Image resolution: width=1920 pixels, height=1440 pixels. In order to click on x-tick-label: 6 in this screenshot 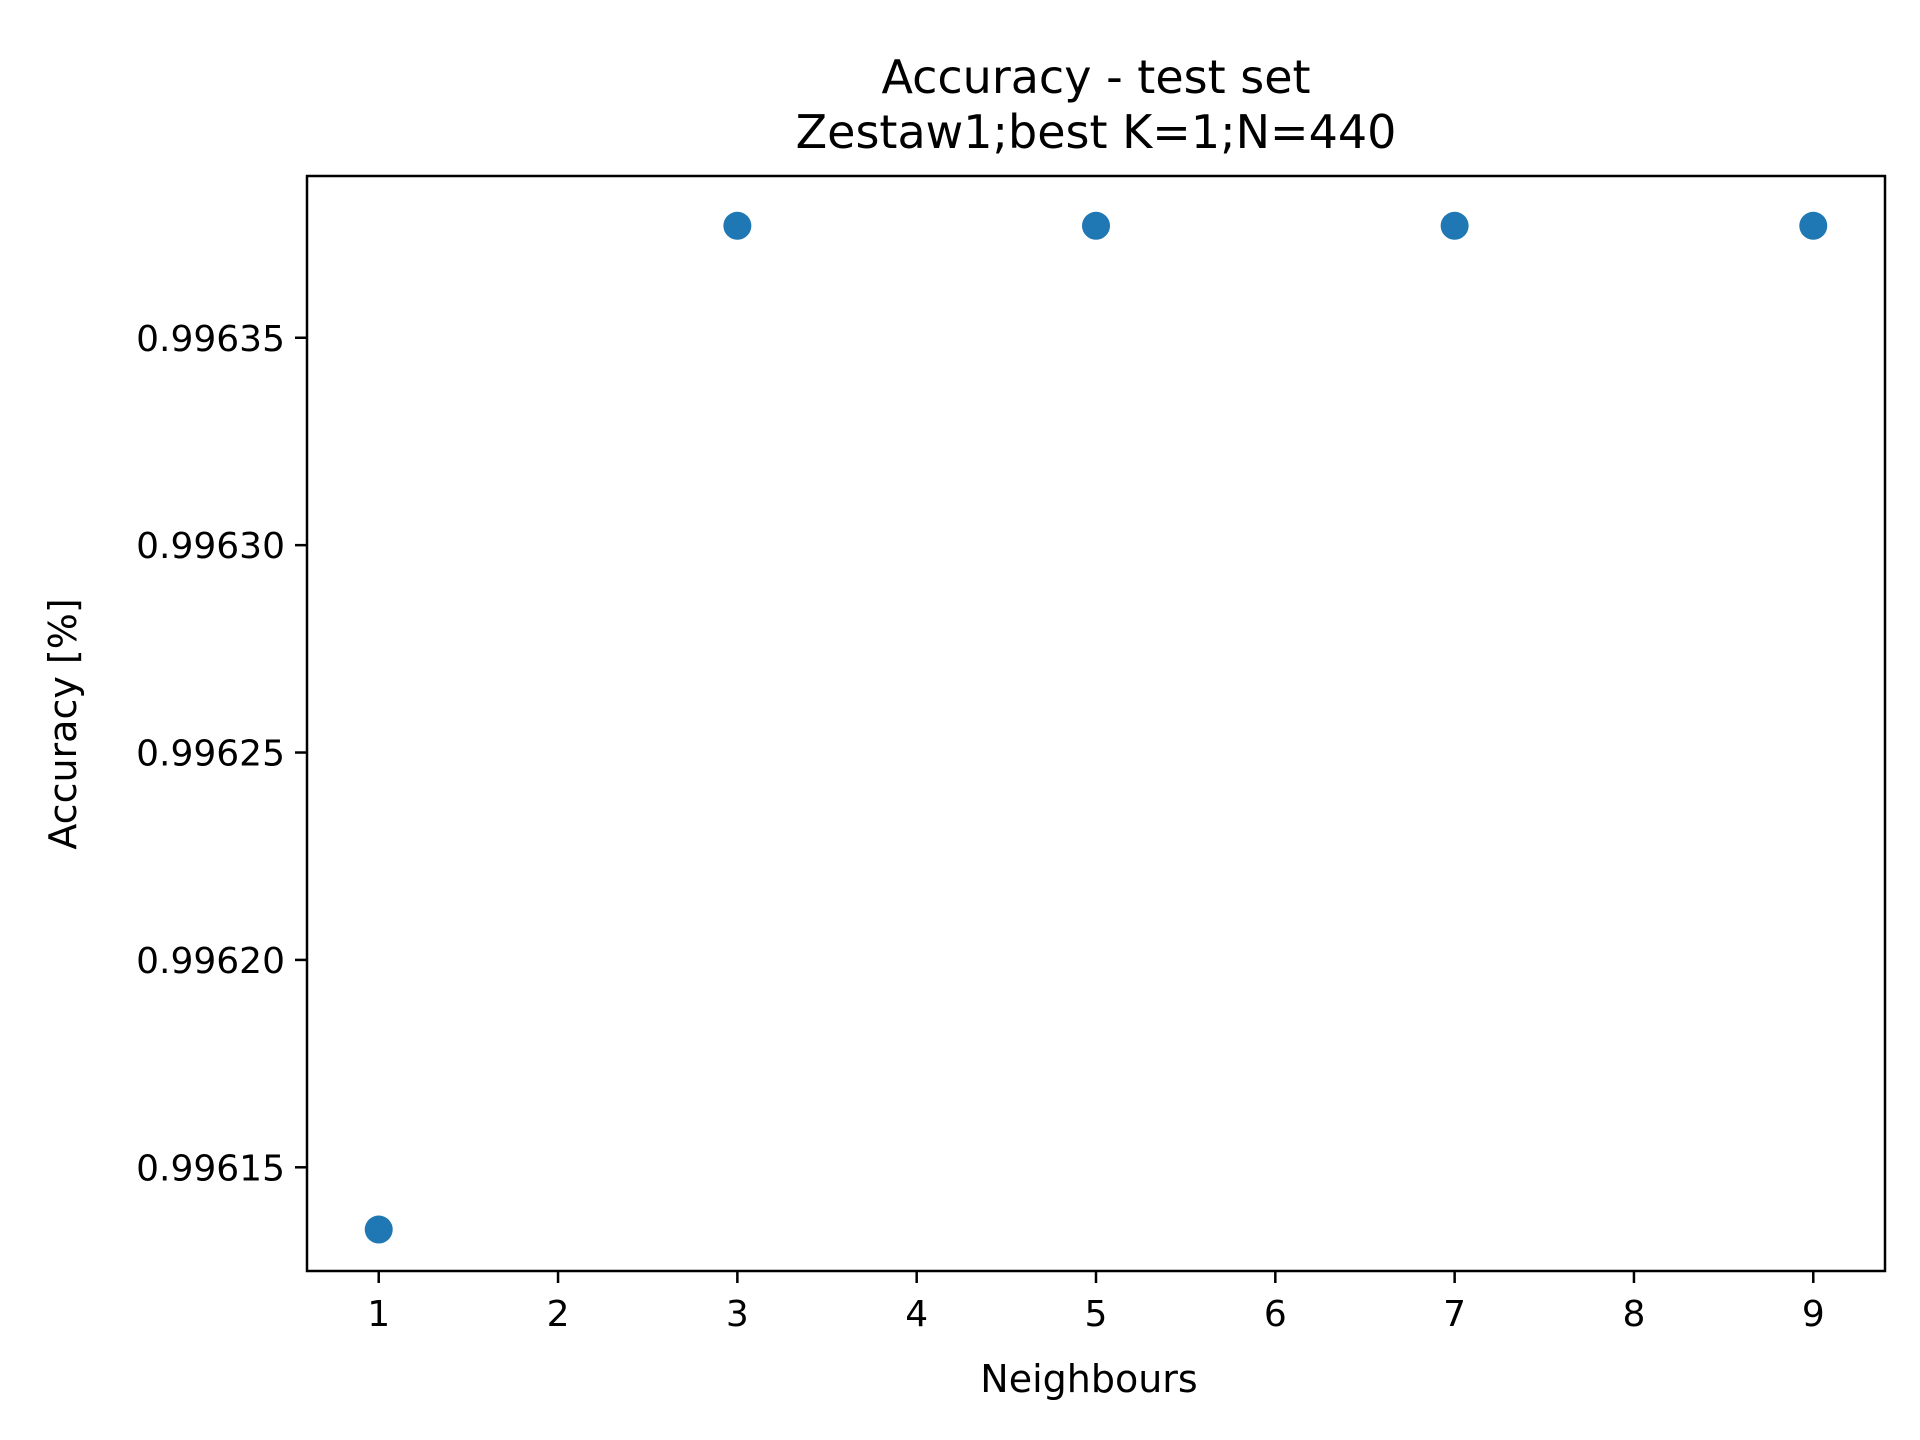, I will do `click(1275, 1314)`.